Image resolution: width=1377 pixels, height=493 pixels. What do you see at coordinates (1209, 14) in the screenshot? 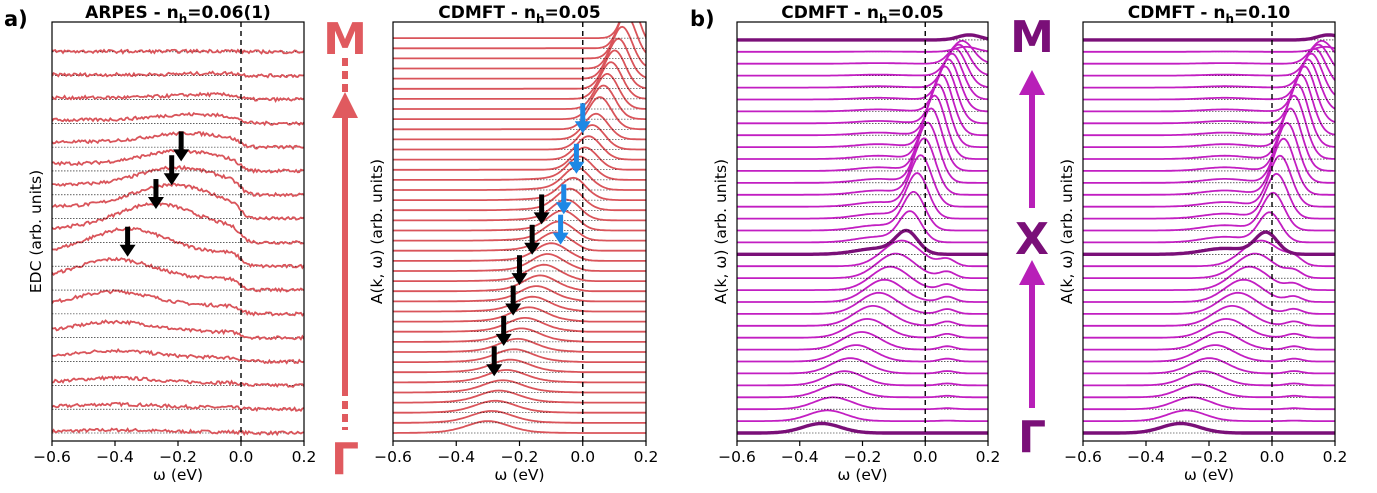
I see `chart-title: CDMFT - nh=0.10` at bounding box center [1209, 14].